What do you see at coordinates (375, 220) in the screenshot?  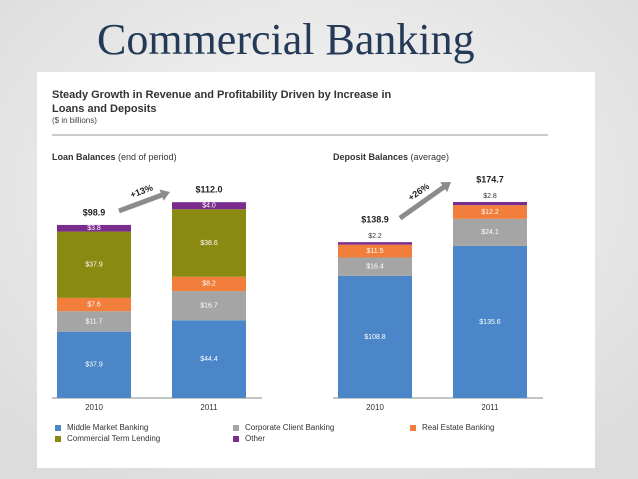 I see `total-label: $138.9` at bounding box center [375, 220].